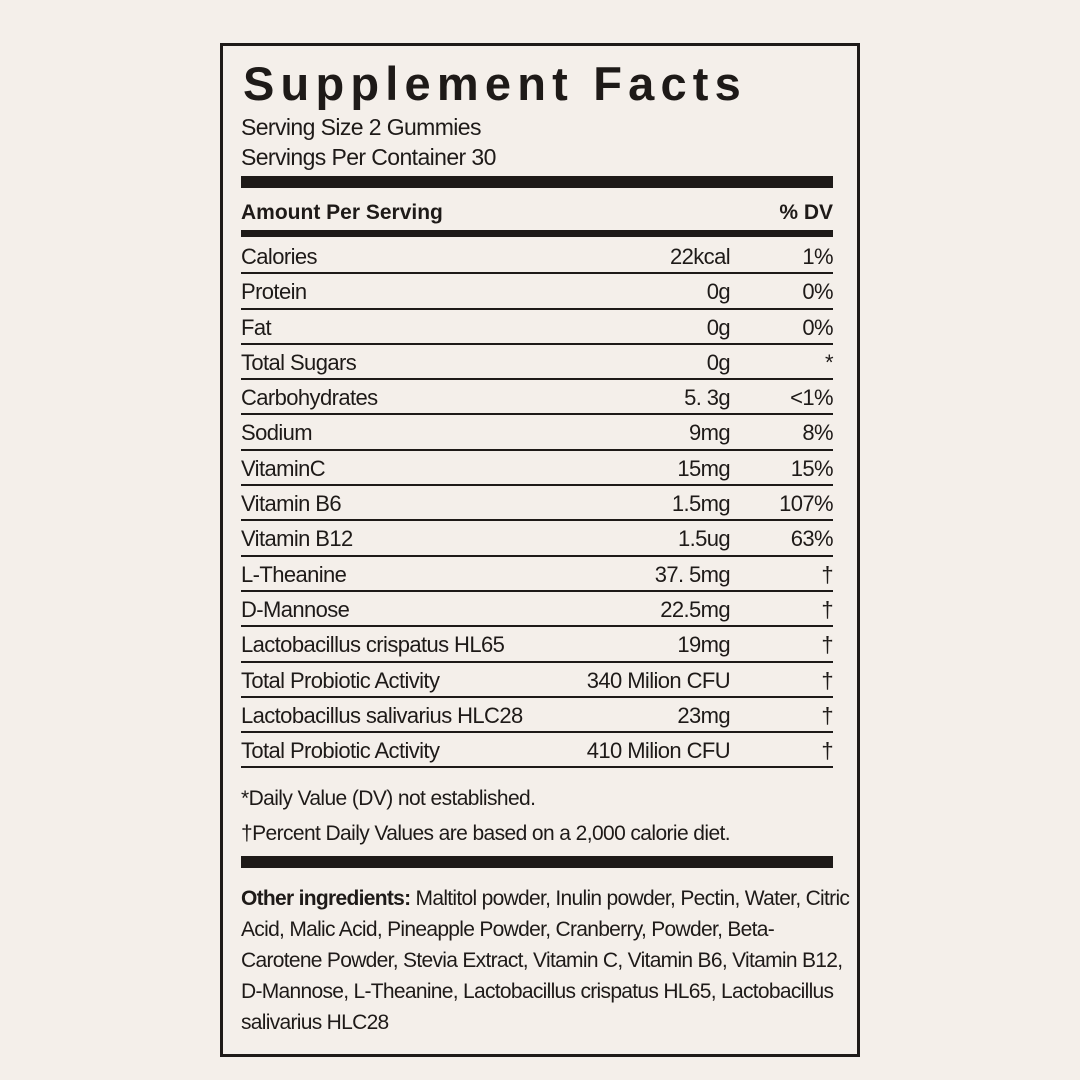 Image resolution: width=1080 pixels, height=1080 pixels. What do you see at coordinates (806, 212) in the screenshot?
I see `dv-header-label: % DV` at bounding box center [806, 212].